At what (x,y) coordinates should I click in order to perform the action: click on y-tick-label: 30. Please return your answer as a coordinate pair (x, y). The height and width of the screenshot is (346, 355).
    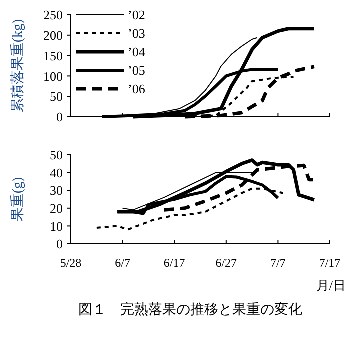
    Looking at the image, I should click on (56, 190).